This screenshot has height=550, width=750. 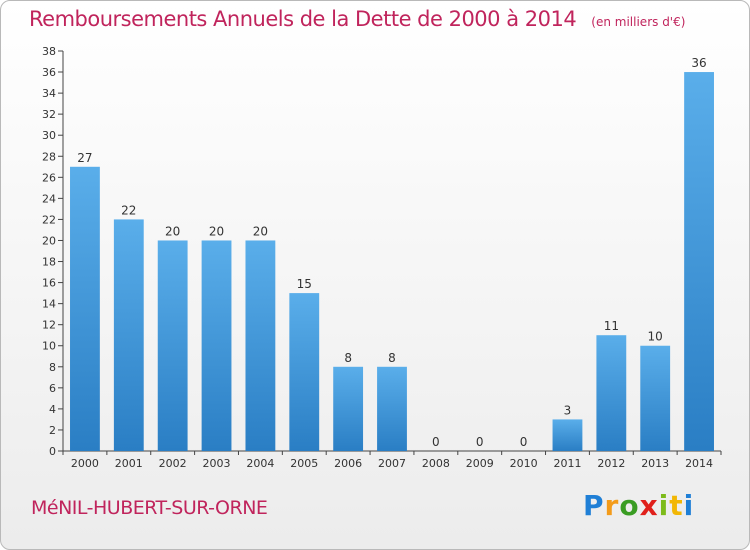 What do you see at coordinates (49, 156) in the screenshot?
I see `y-tick-label: 28` at bounding box center [49, 156].